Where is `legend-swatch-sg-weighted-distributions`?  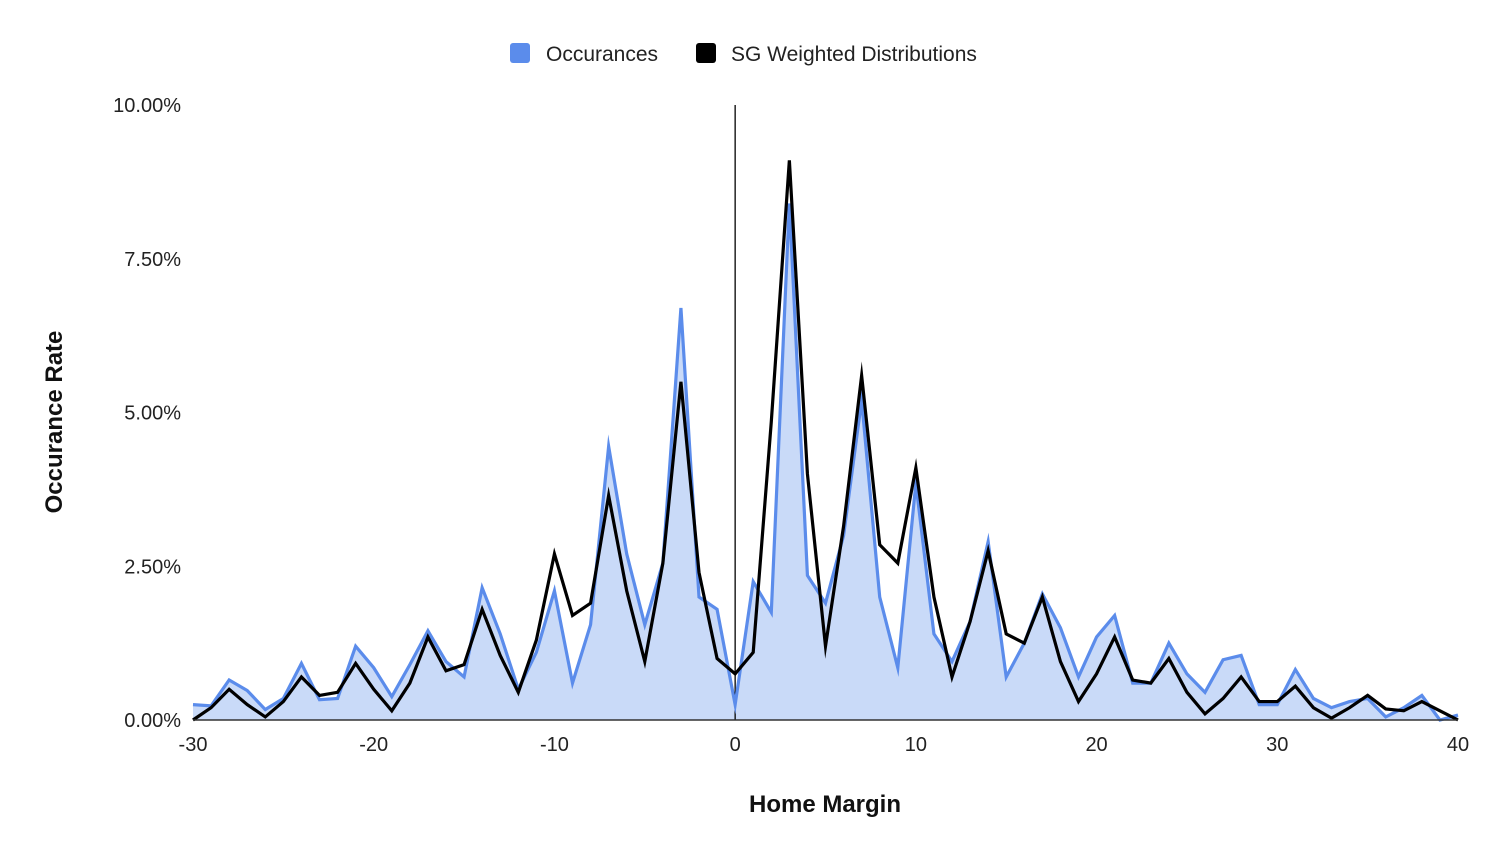 legend-swatch-sg-weighted-distributions is located at coordinates (706, 53).